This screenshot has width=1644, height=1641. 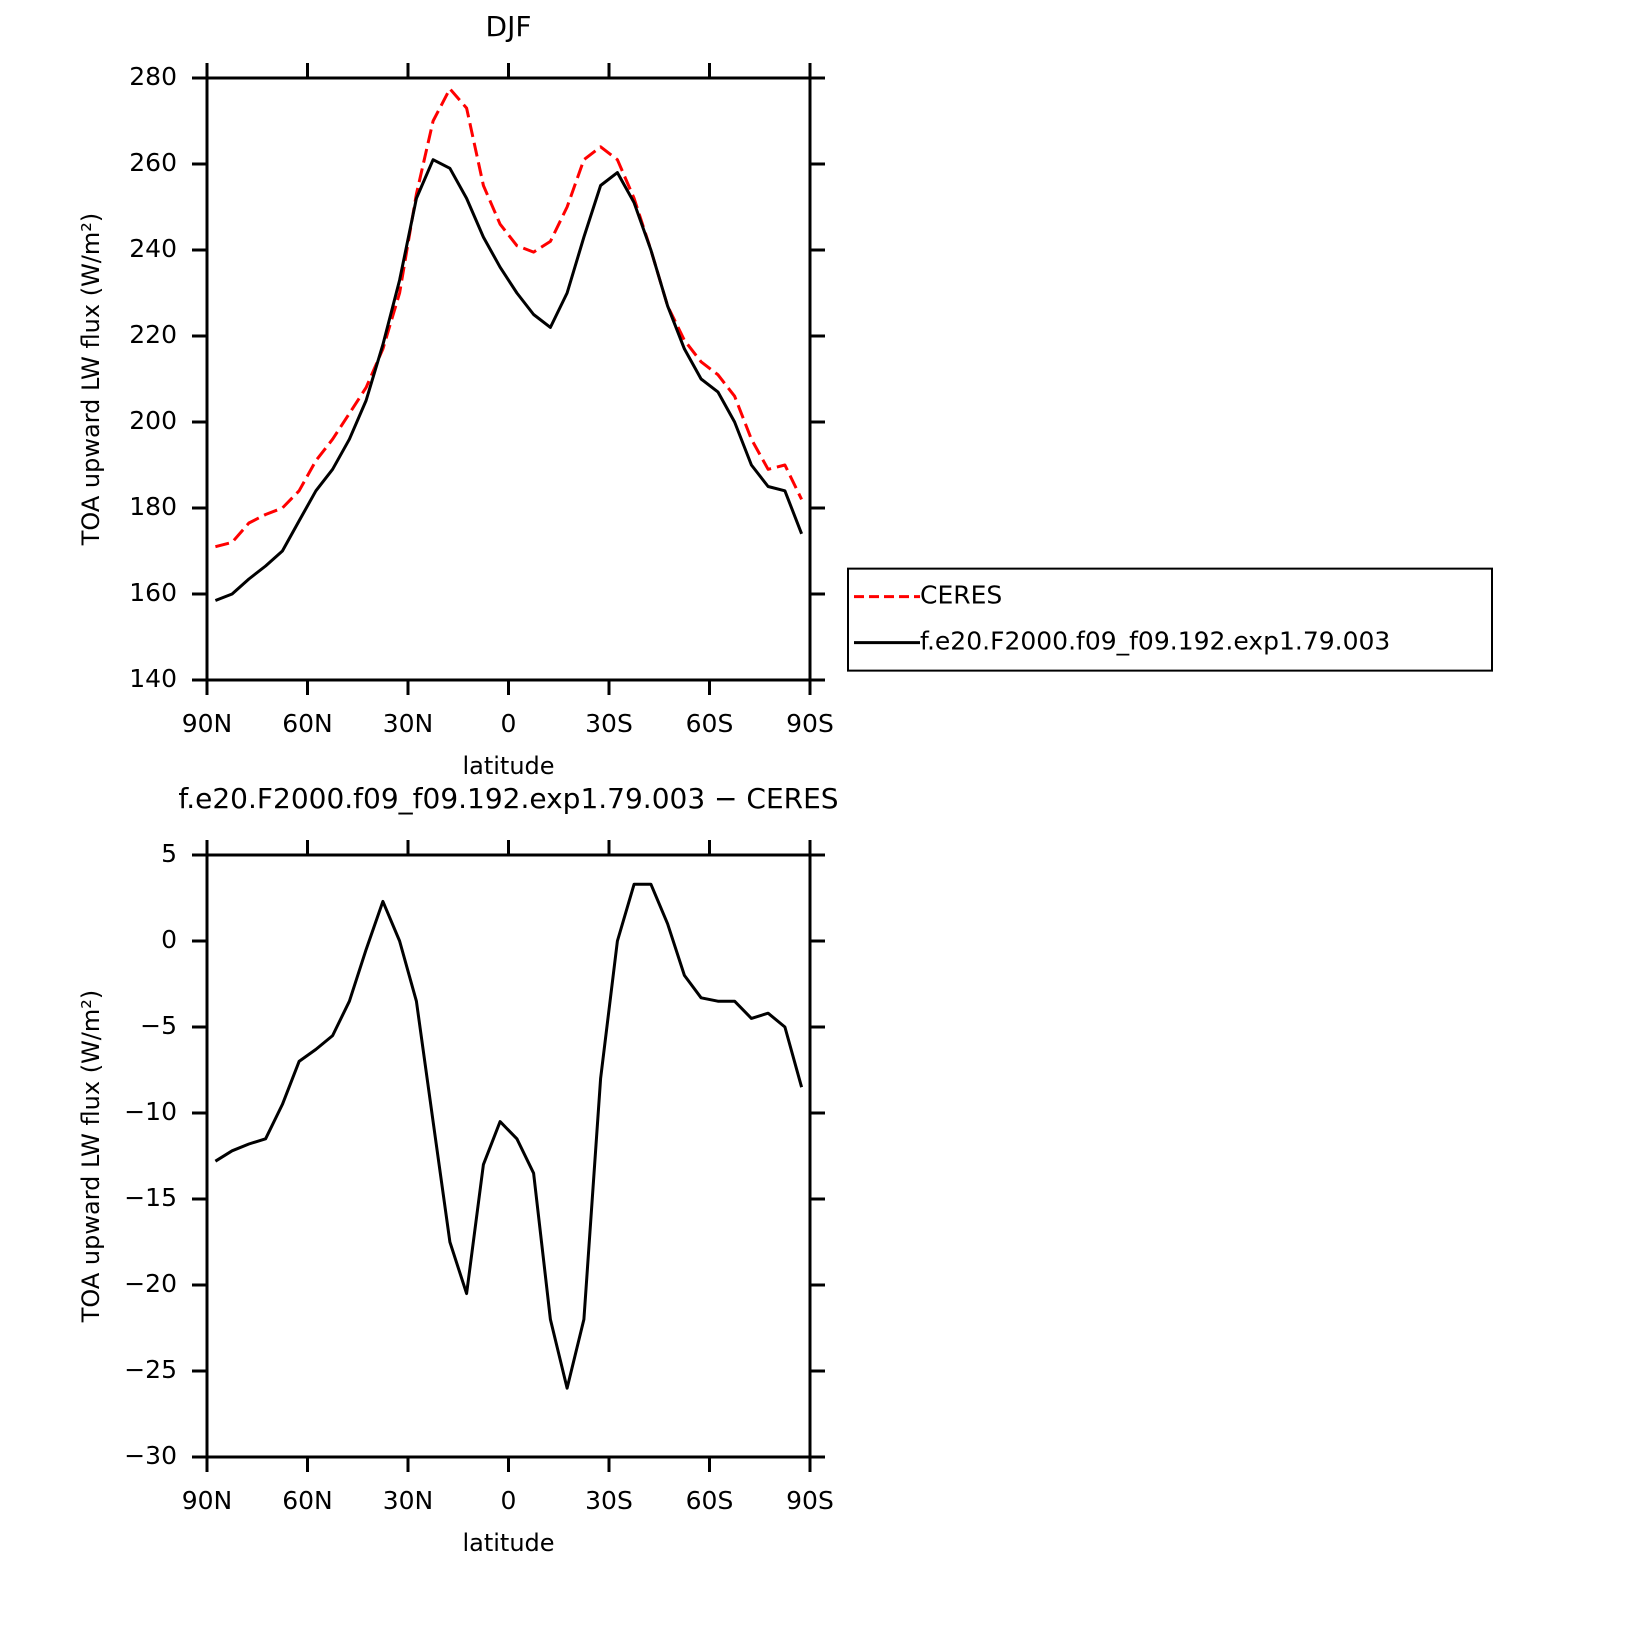 What do you see at coordinates (158, 1025) in the screenshot?
I see `y-tick-label: −5` at bounding box center [158, 1025].